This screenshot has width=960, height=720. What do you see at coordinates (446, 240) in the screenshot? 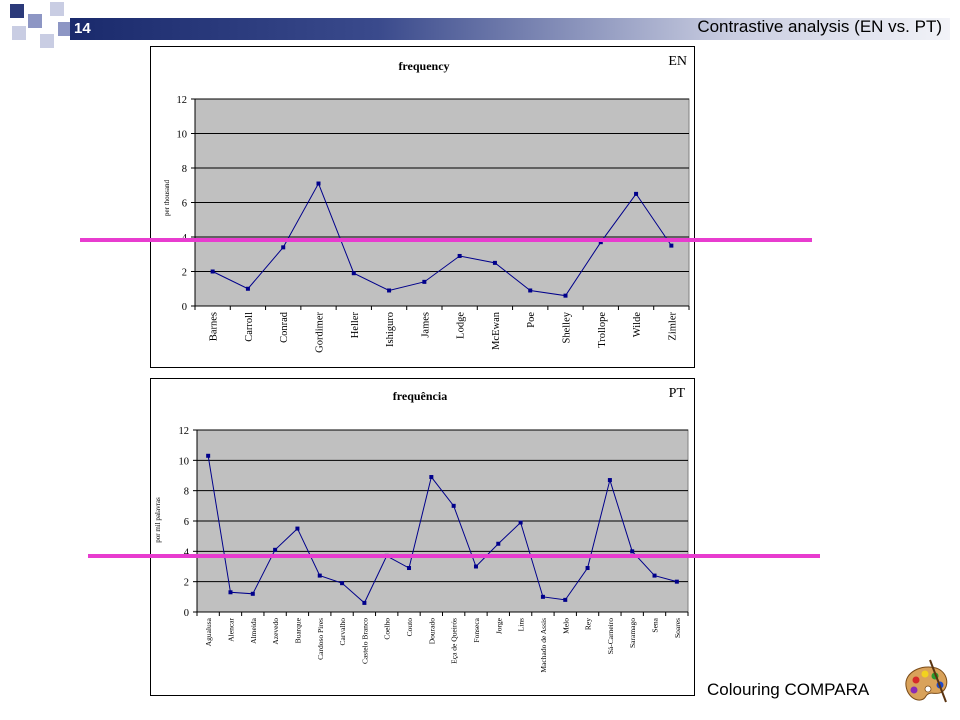
I see `en-reference-line` at bounding box center [446, 240].